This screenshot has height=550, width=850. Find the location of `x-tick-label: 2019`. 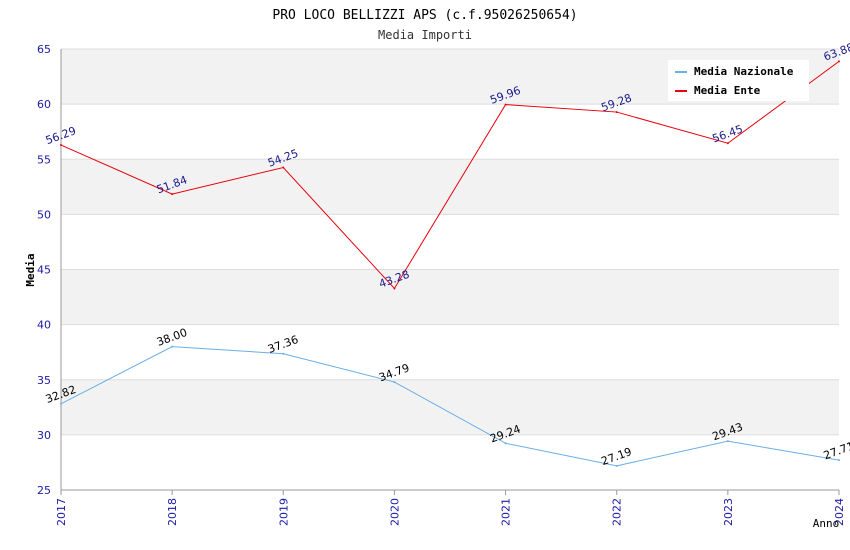

x-tick-label: 2019 is located at coordinates (283, 512).